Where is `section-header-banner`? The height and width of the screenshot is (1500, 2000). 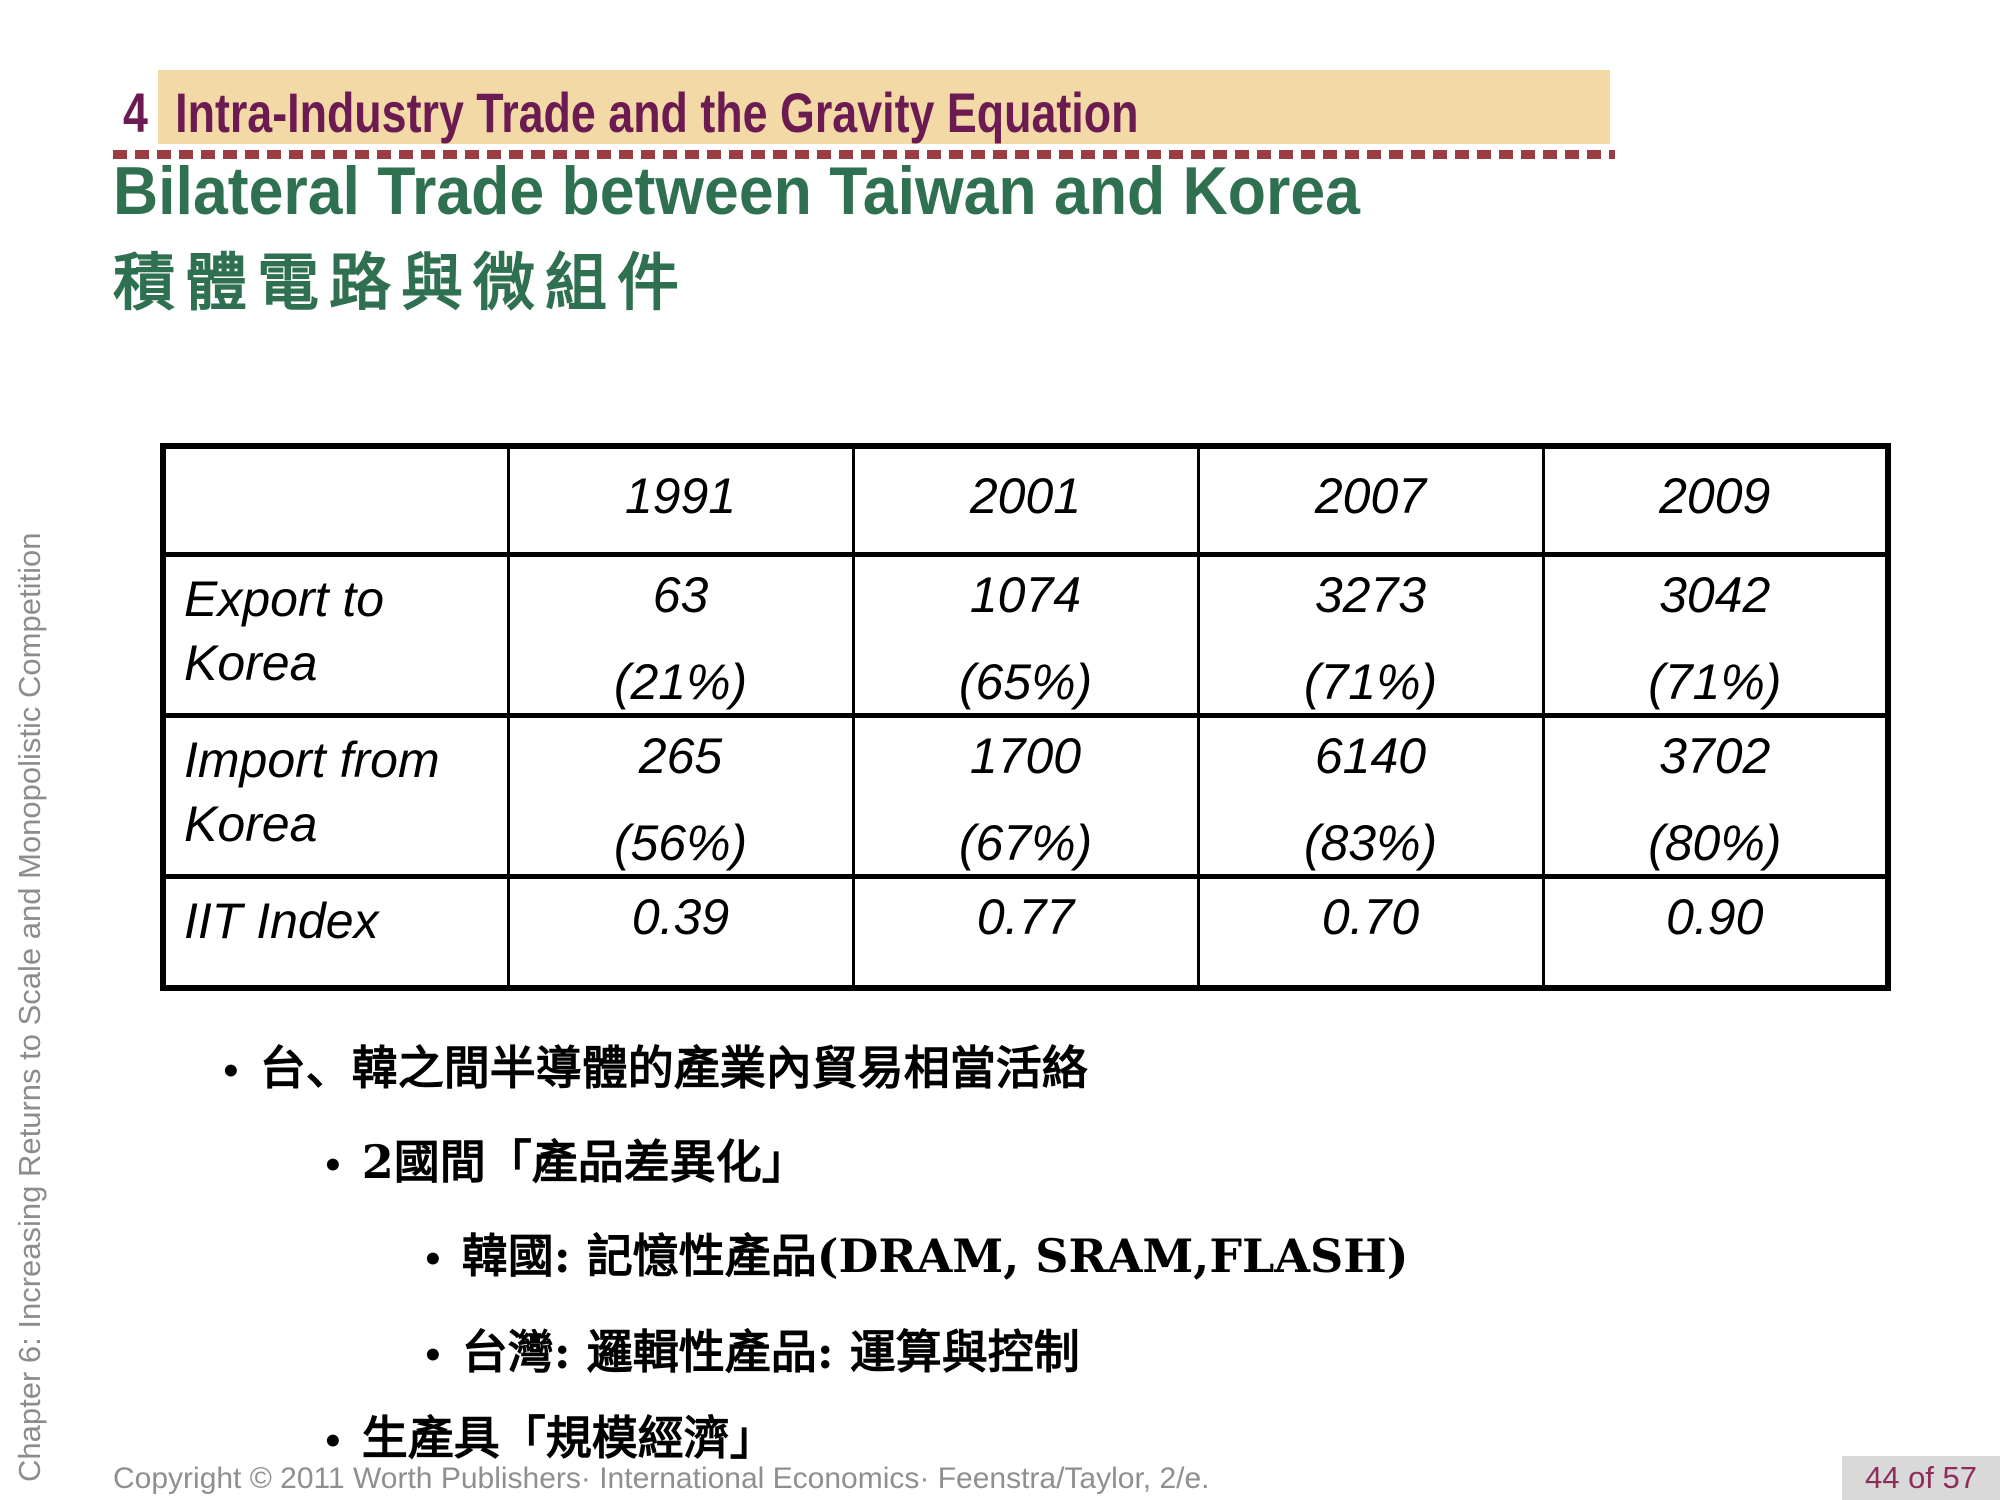
section-header-banner is located at coordinates (884, 107).